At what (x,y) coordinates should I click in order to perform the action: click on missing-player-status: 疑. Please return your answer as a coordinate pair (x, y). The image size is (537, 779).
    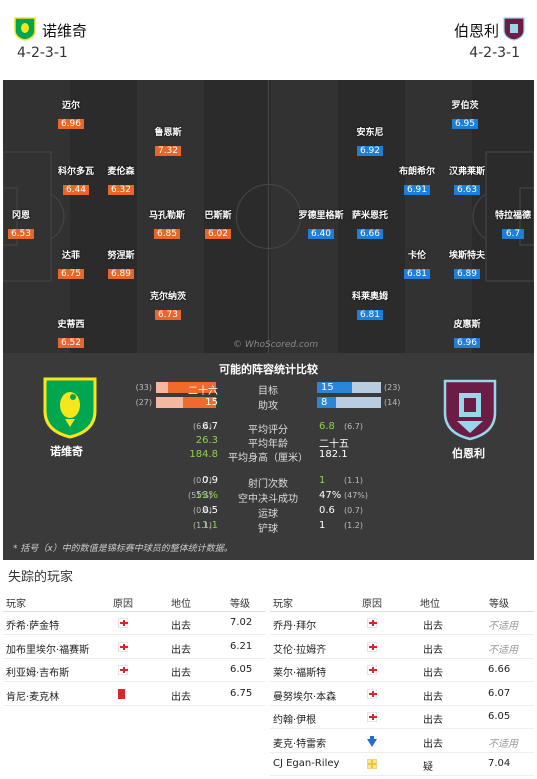
    Looking at the image, I should click on (428, 767).